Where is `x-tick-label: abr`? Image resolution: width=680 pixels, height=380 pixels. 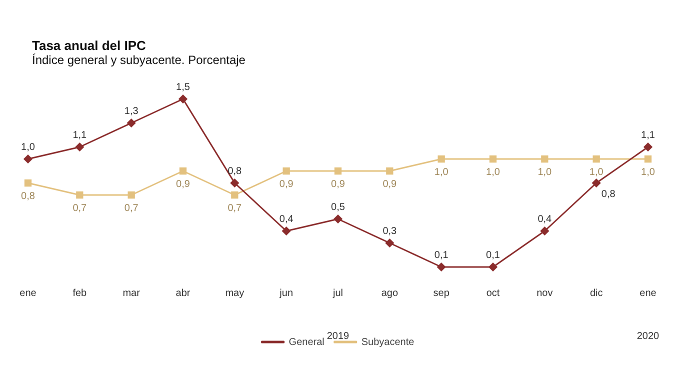
x-tick-label: abr is located at coordinates (183, 293).